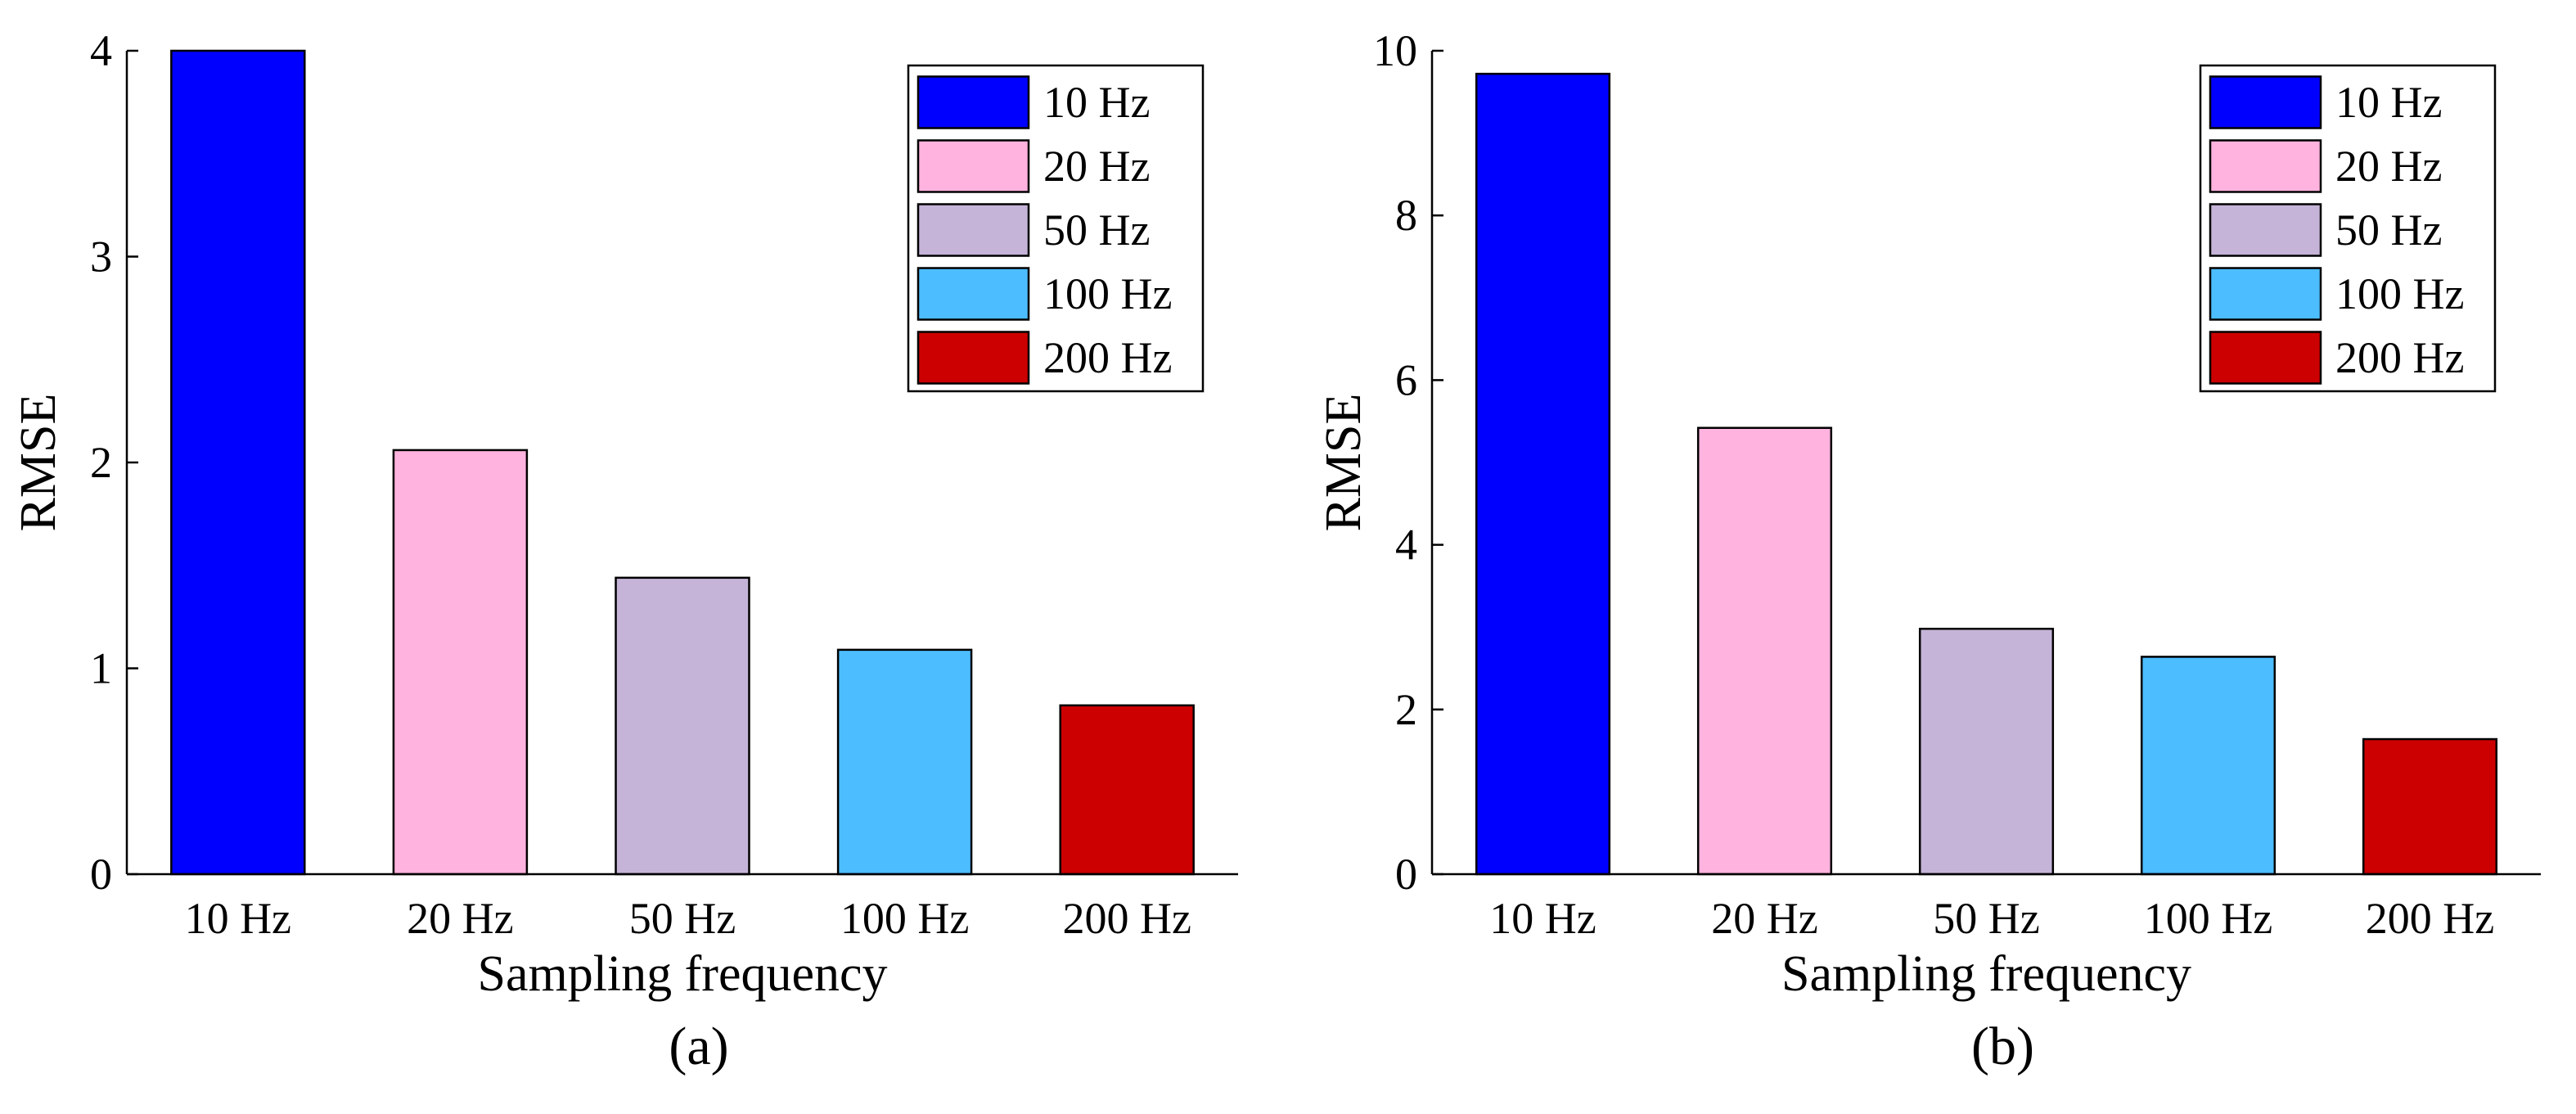 The width and height of the screenshot is (2576, 1114). Describe the element at coordinates (1406, 545) in the screenshot. I see `panel-b-y-tick-label: 4` at that location.